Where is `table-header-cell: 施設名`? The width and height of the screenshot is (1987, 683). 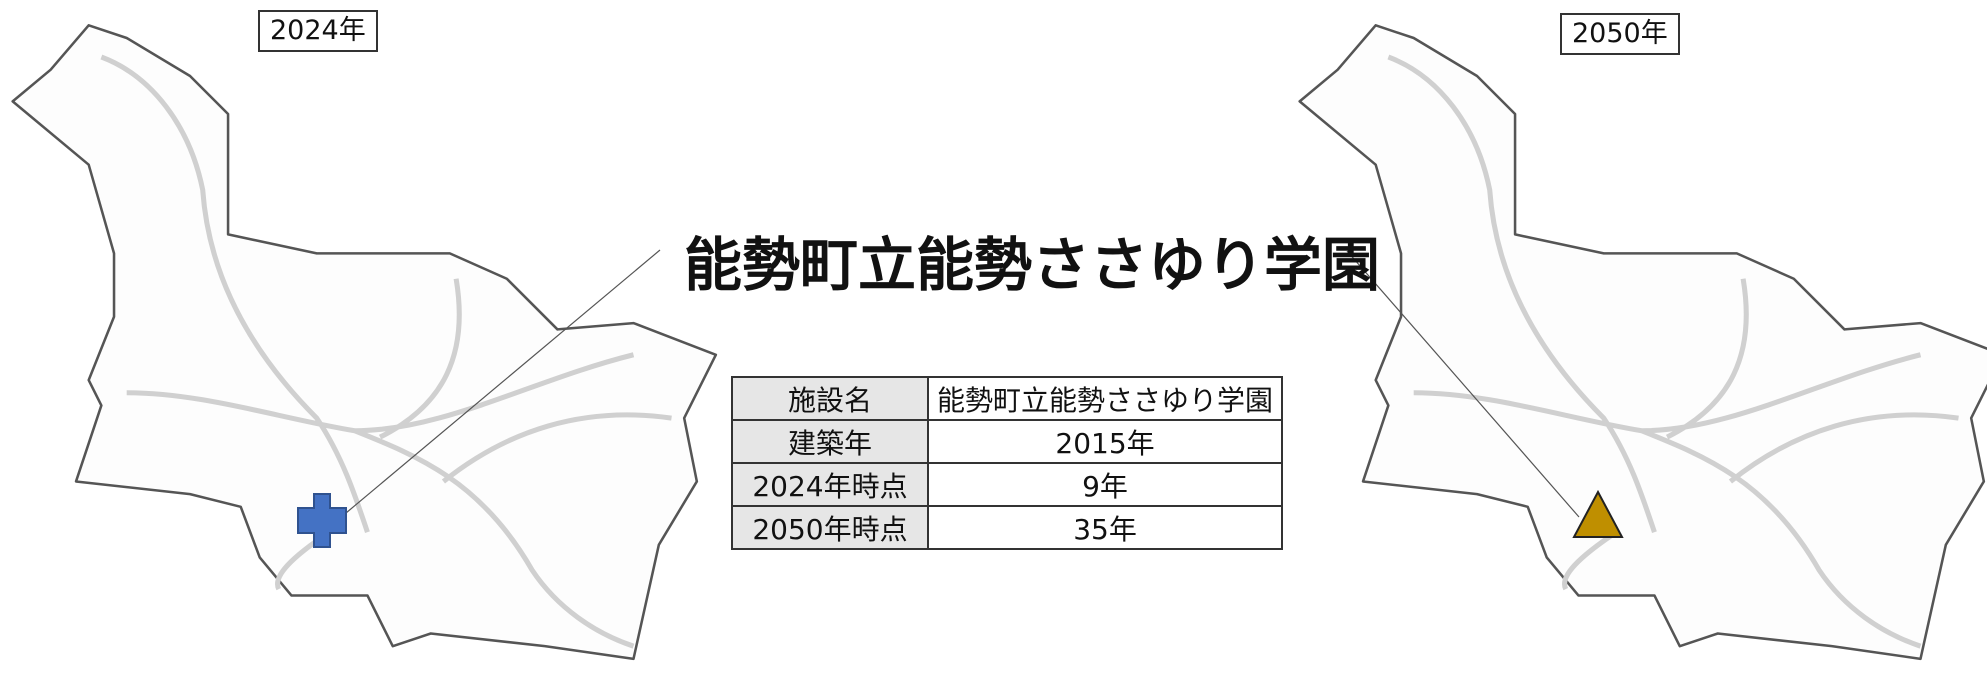
table-header-cell: 施設名 is located at coordinates (830, 398).